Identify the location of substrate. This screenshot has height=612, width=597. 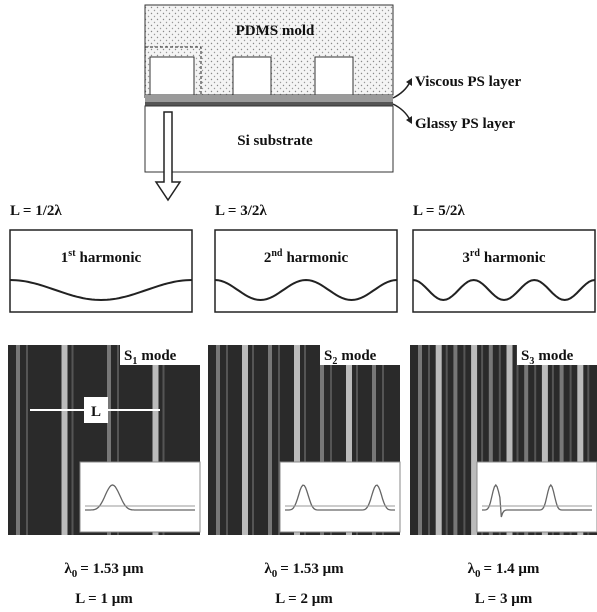
(269, 139).